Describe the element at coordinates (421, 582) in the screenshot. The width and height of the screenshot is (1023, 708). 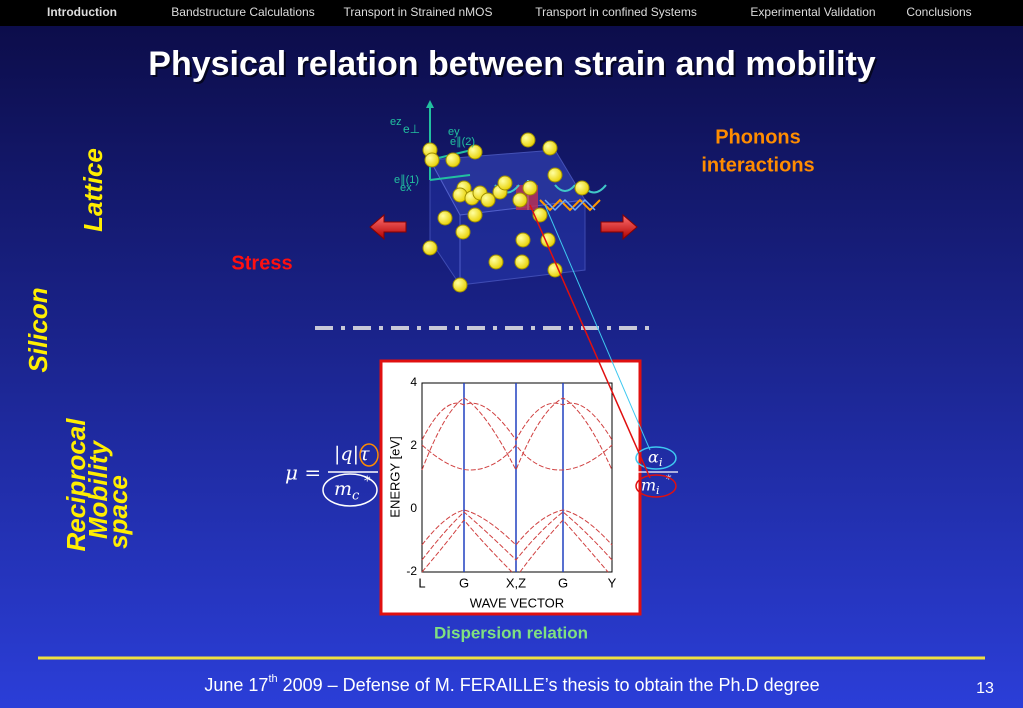
I see `x-tick-label: L` at that location.